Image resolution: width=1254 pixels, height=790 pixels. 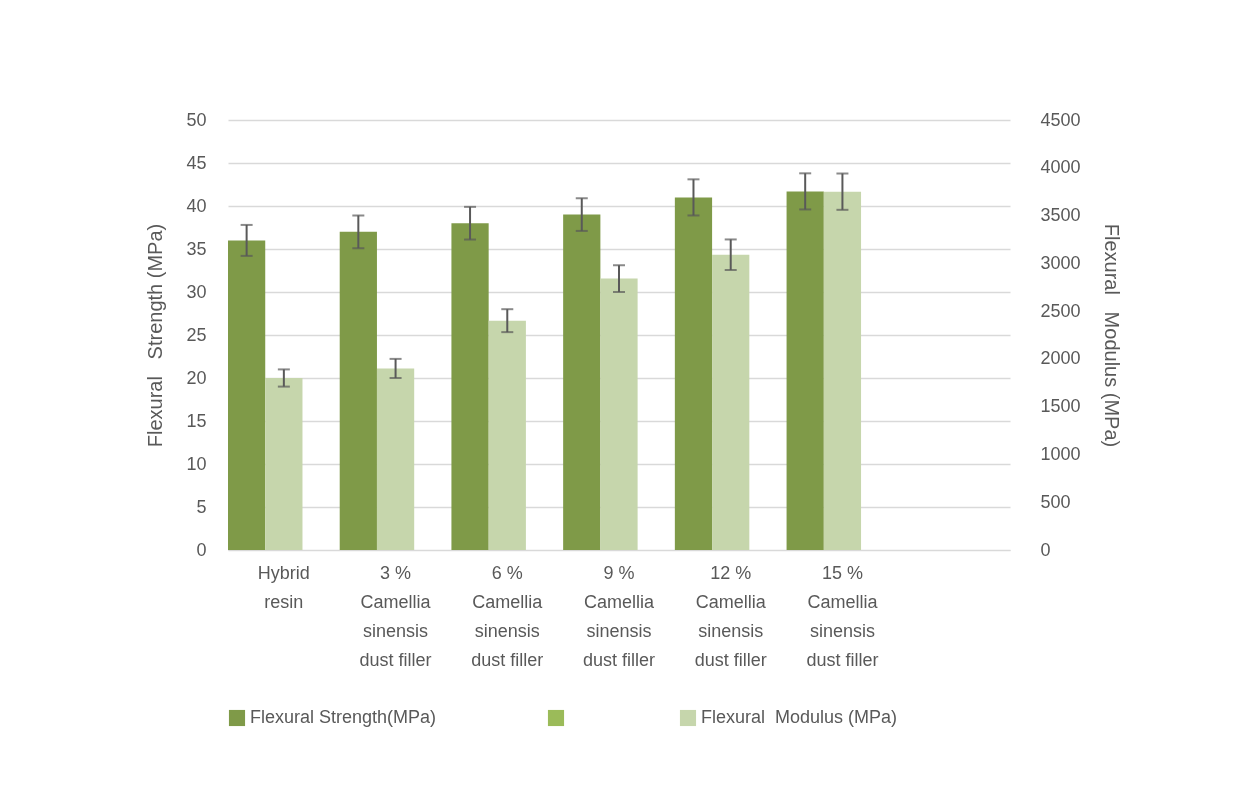 What do you see at coordinates (1060, 310) in the screenshot?
I see `y2-tick-label: 2500` at bounding box center [1060, 310].